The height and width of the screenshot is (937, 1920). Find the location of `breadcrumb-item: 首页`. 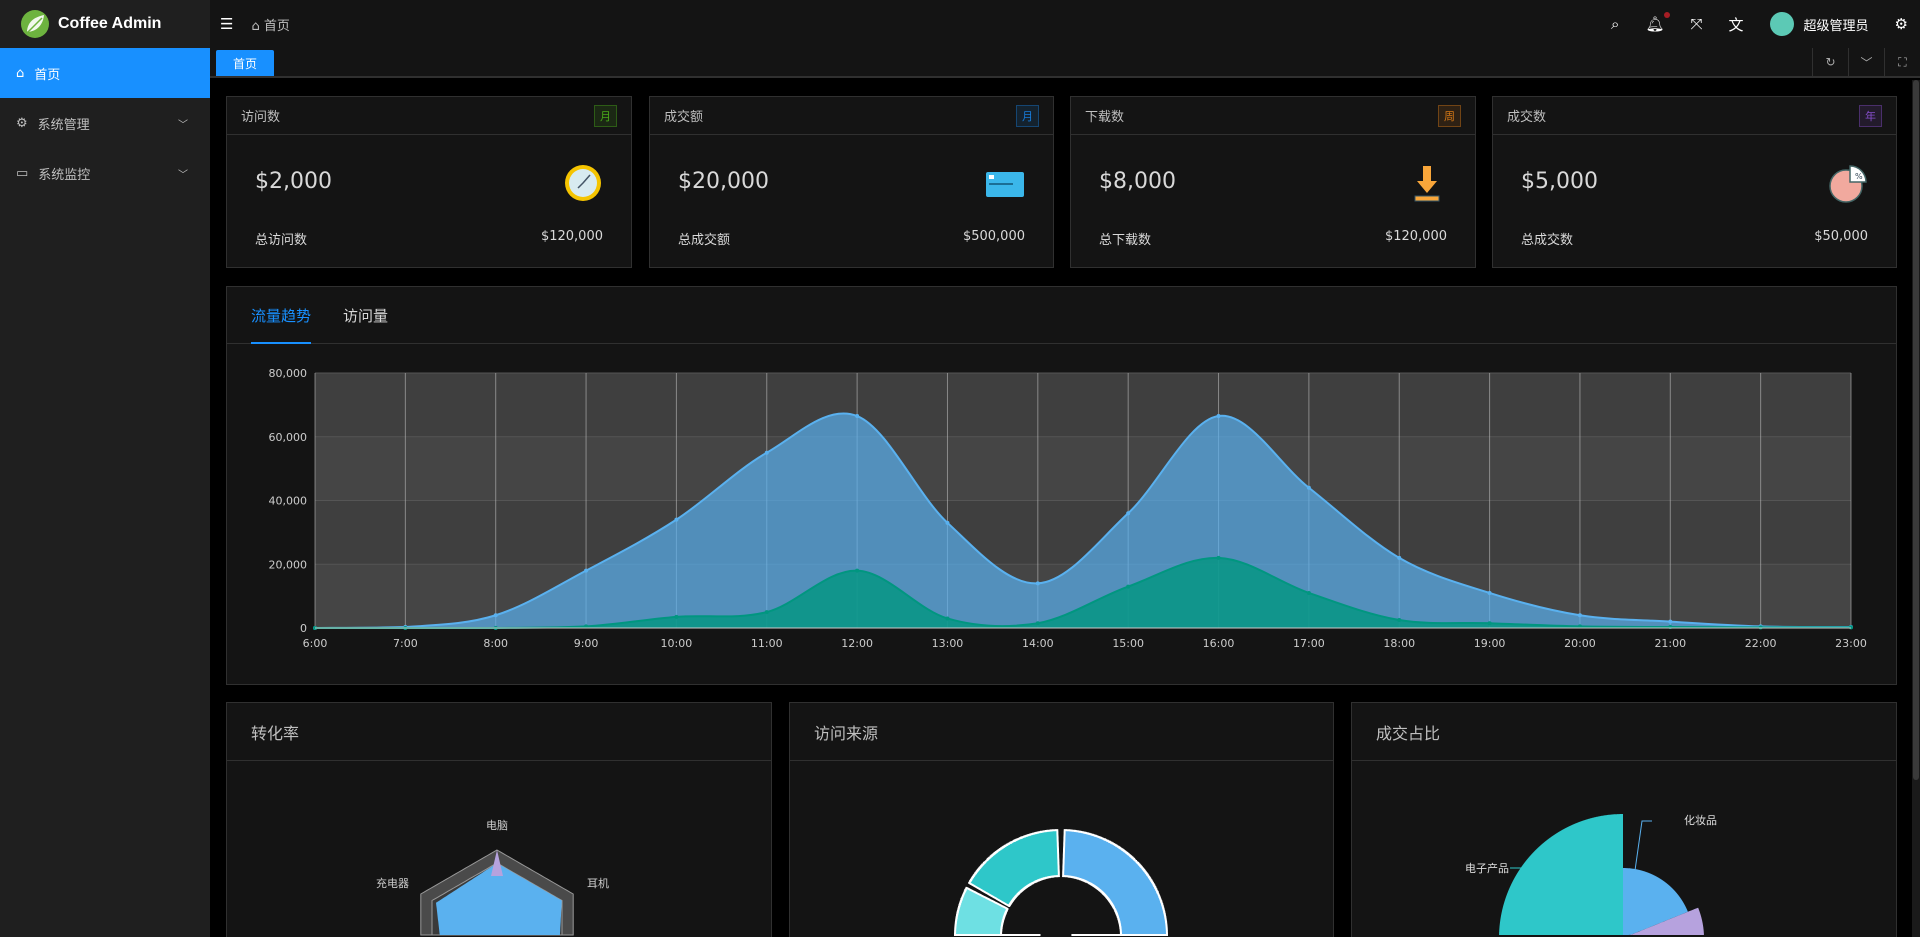

breadcrumb-item: 首页 is located at coordinates (276, 26).